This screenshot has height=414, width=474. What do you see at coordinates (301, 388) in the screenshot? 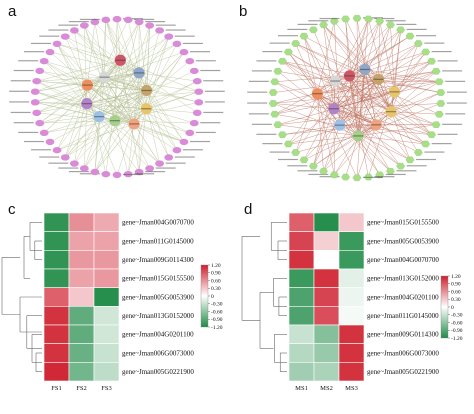
I see `column-label: MS1` at bounding box center [301, 388].